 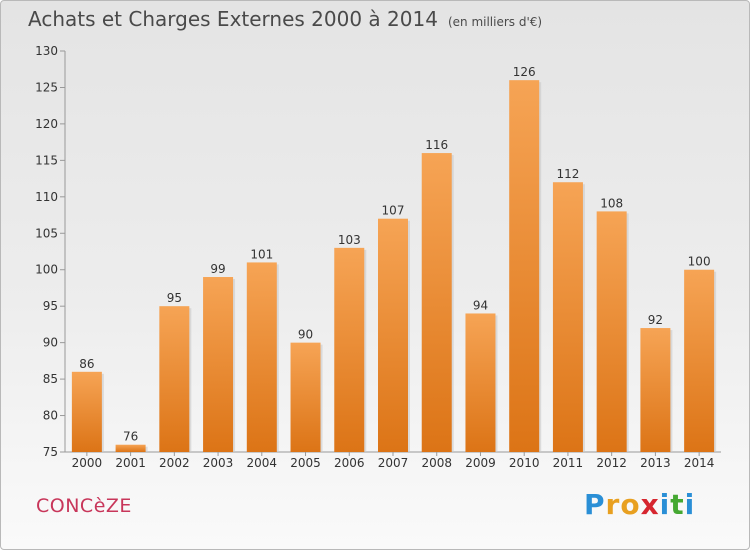 I want to click on x-tick-label: 2002, so click(x=174, y=463).